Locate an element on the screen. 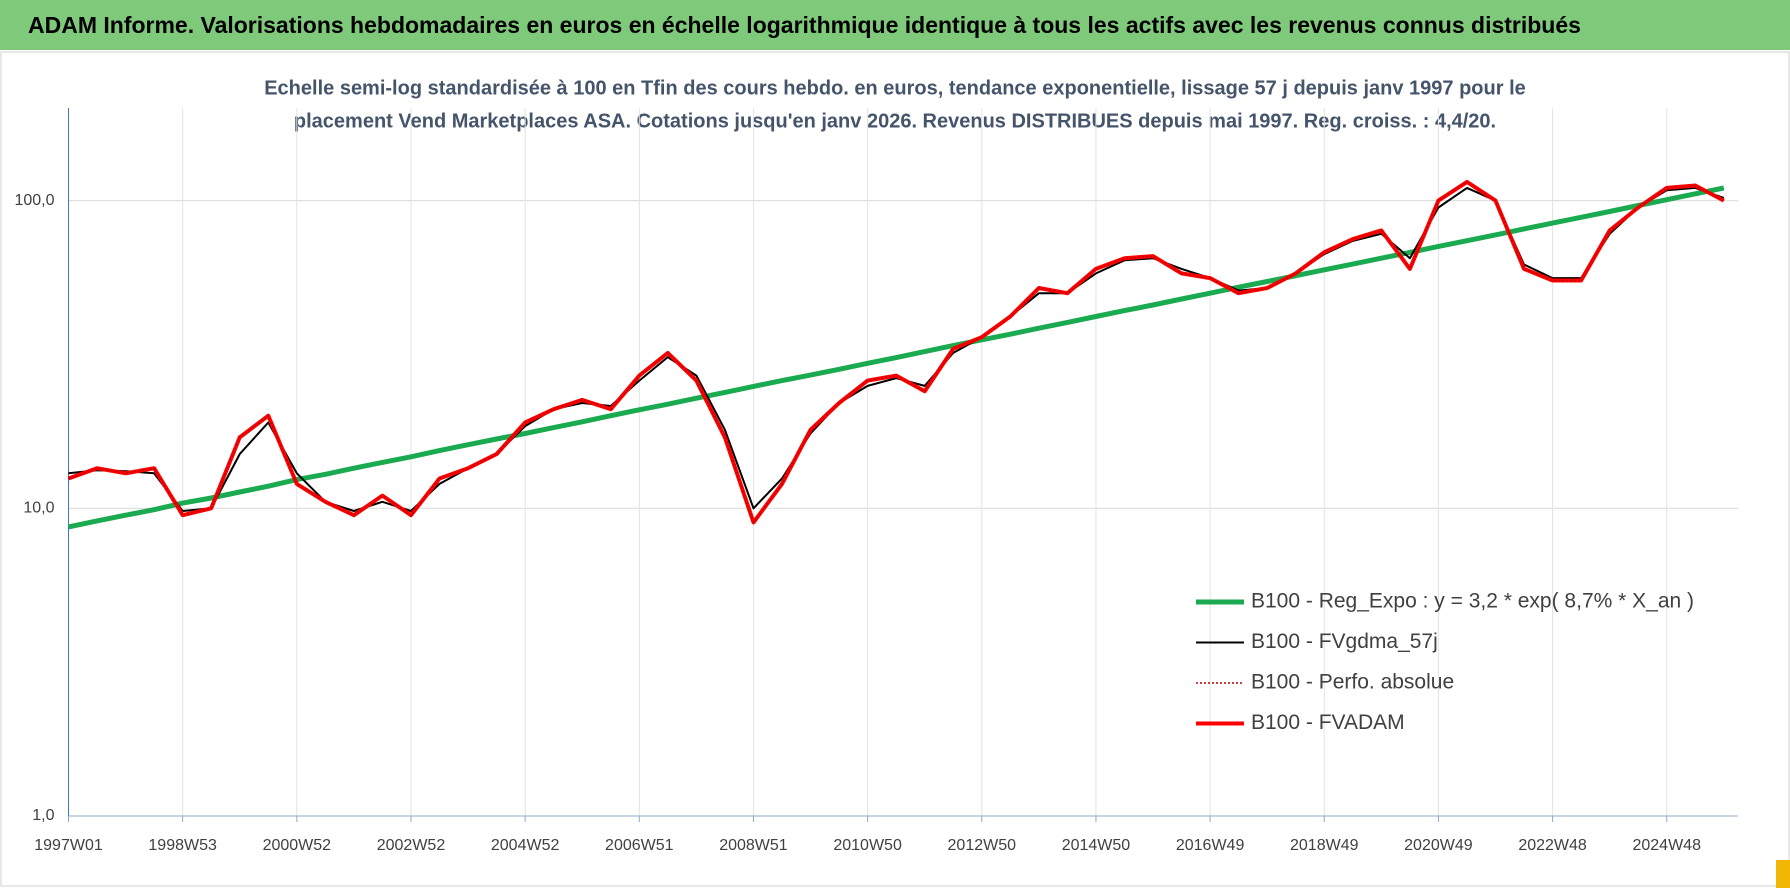 The height and width of the screenshot is (888, 1790). x-tick-label: 2022W48 is located at coordinates (1552, 845).